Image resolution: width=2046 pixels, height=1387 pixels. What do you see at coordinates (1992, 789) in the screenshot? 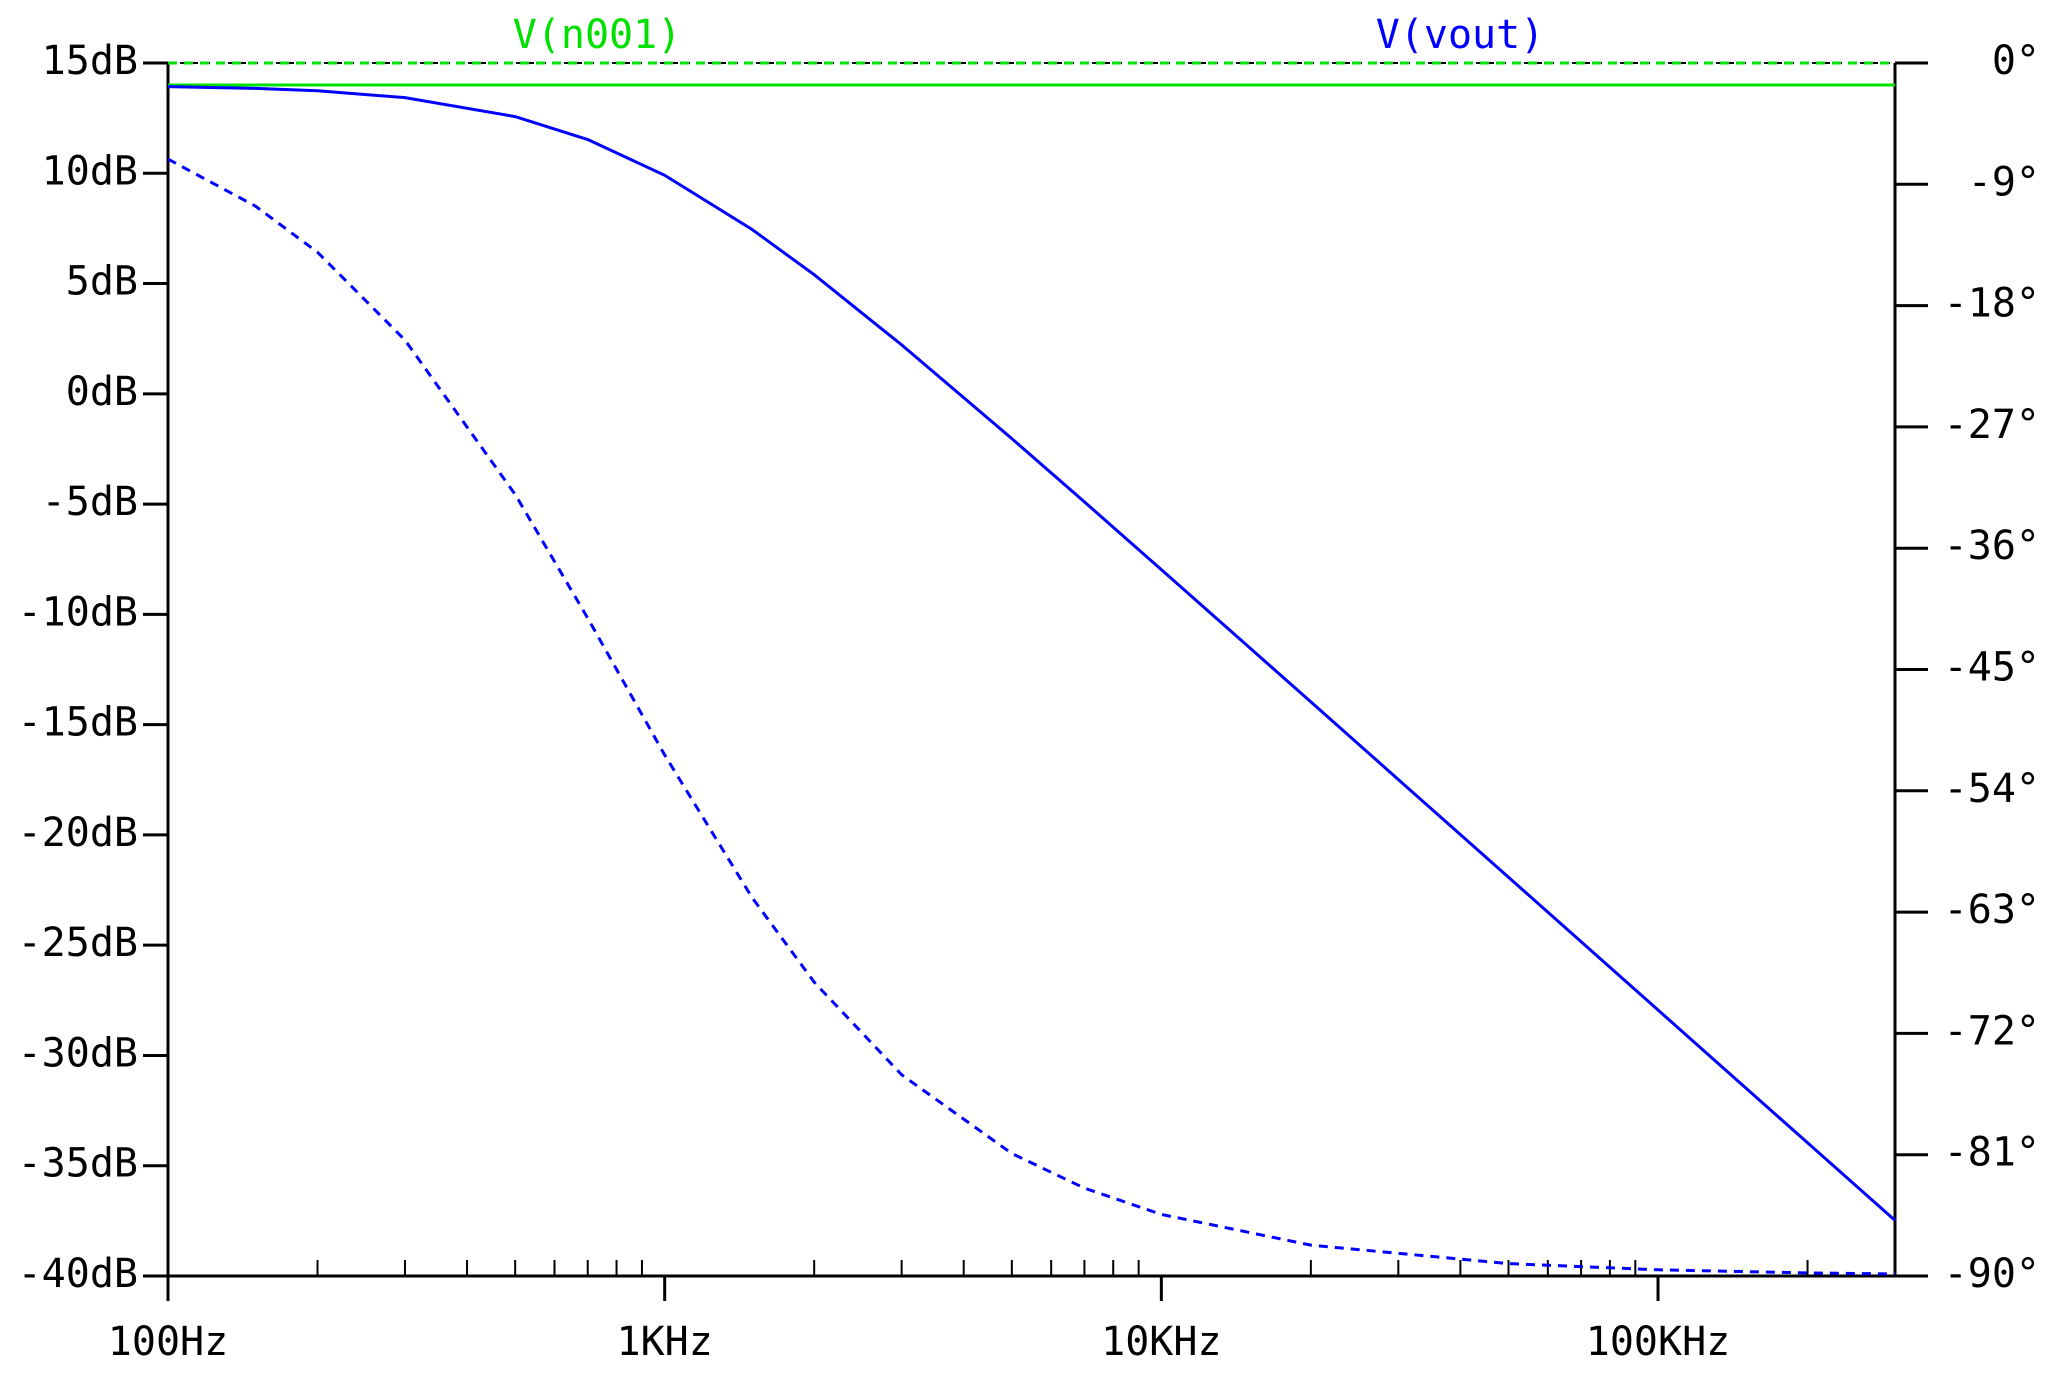
I see `y2-tick-label: -54°` at bounding box center [1992, 789].